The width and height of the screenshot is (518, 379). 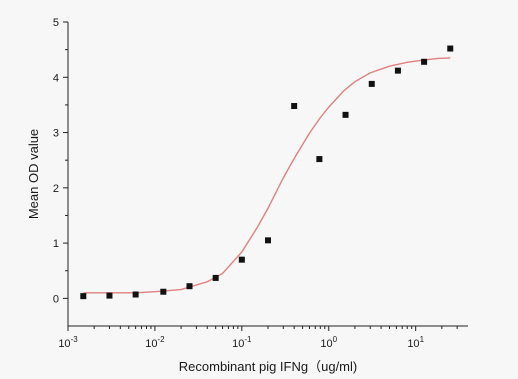 What do you see at coordinates (56, 244) in the screenshot?
I see `y-tick-label: 1` at bounding box center [56, 244].